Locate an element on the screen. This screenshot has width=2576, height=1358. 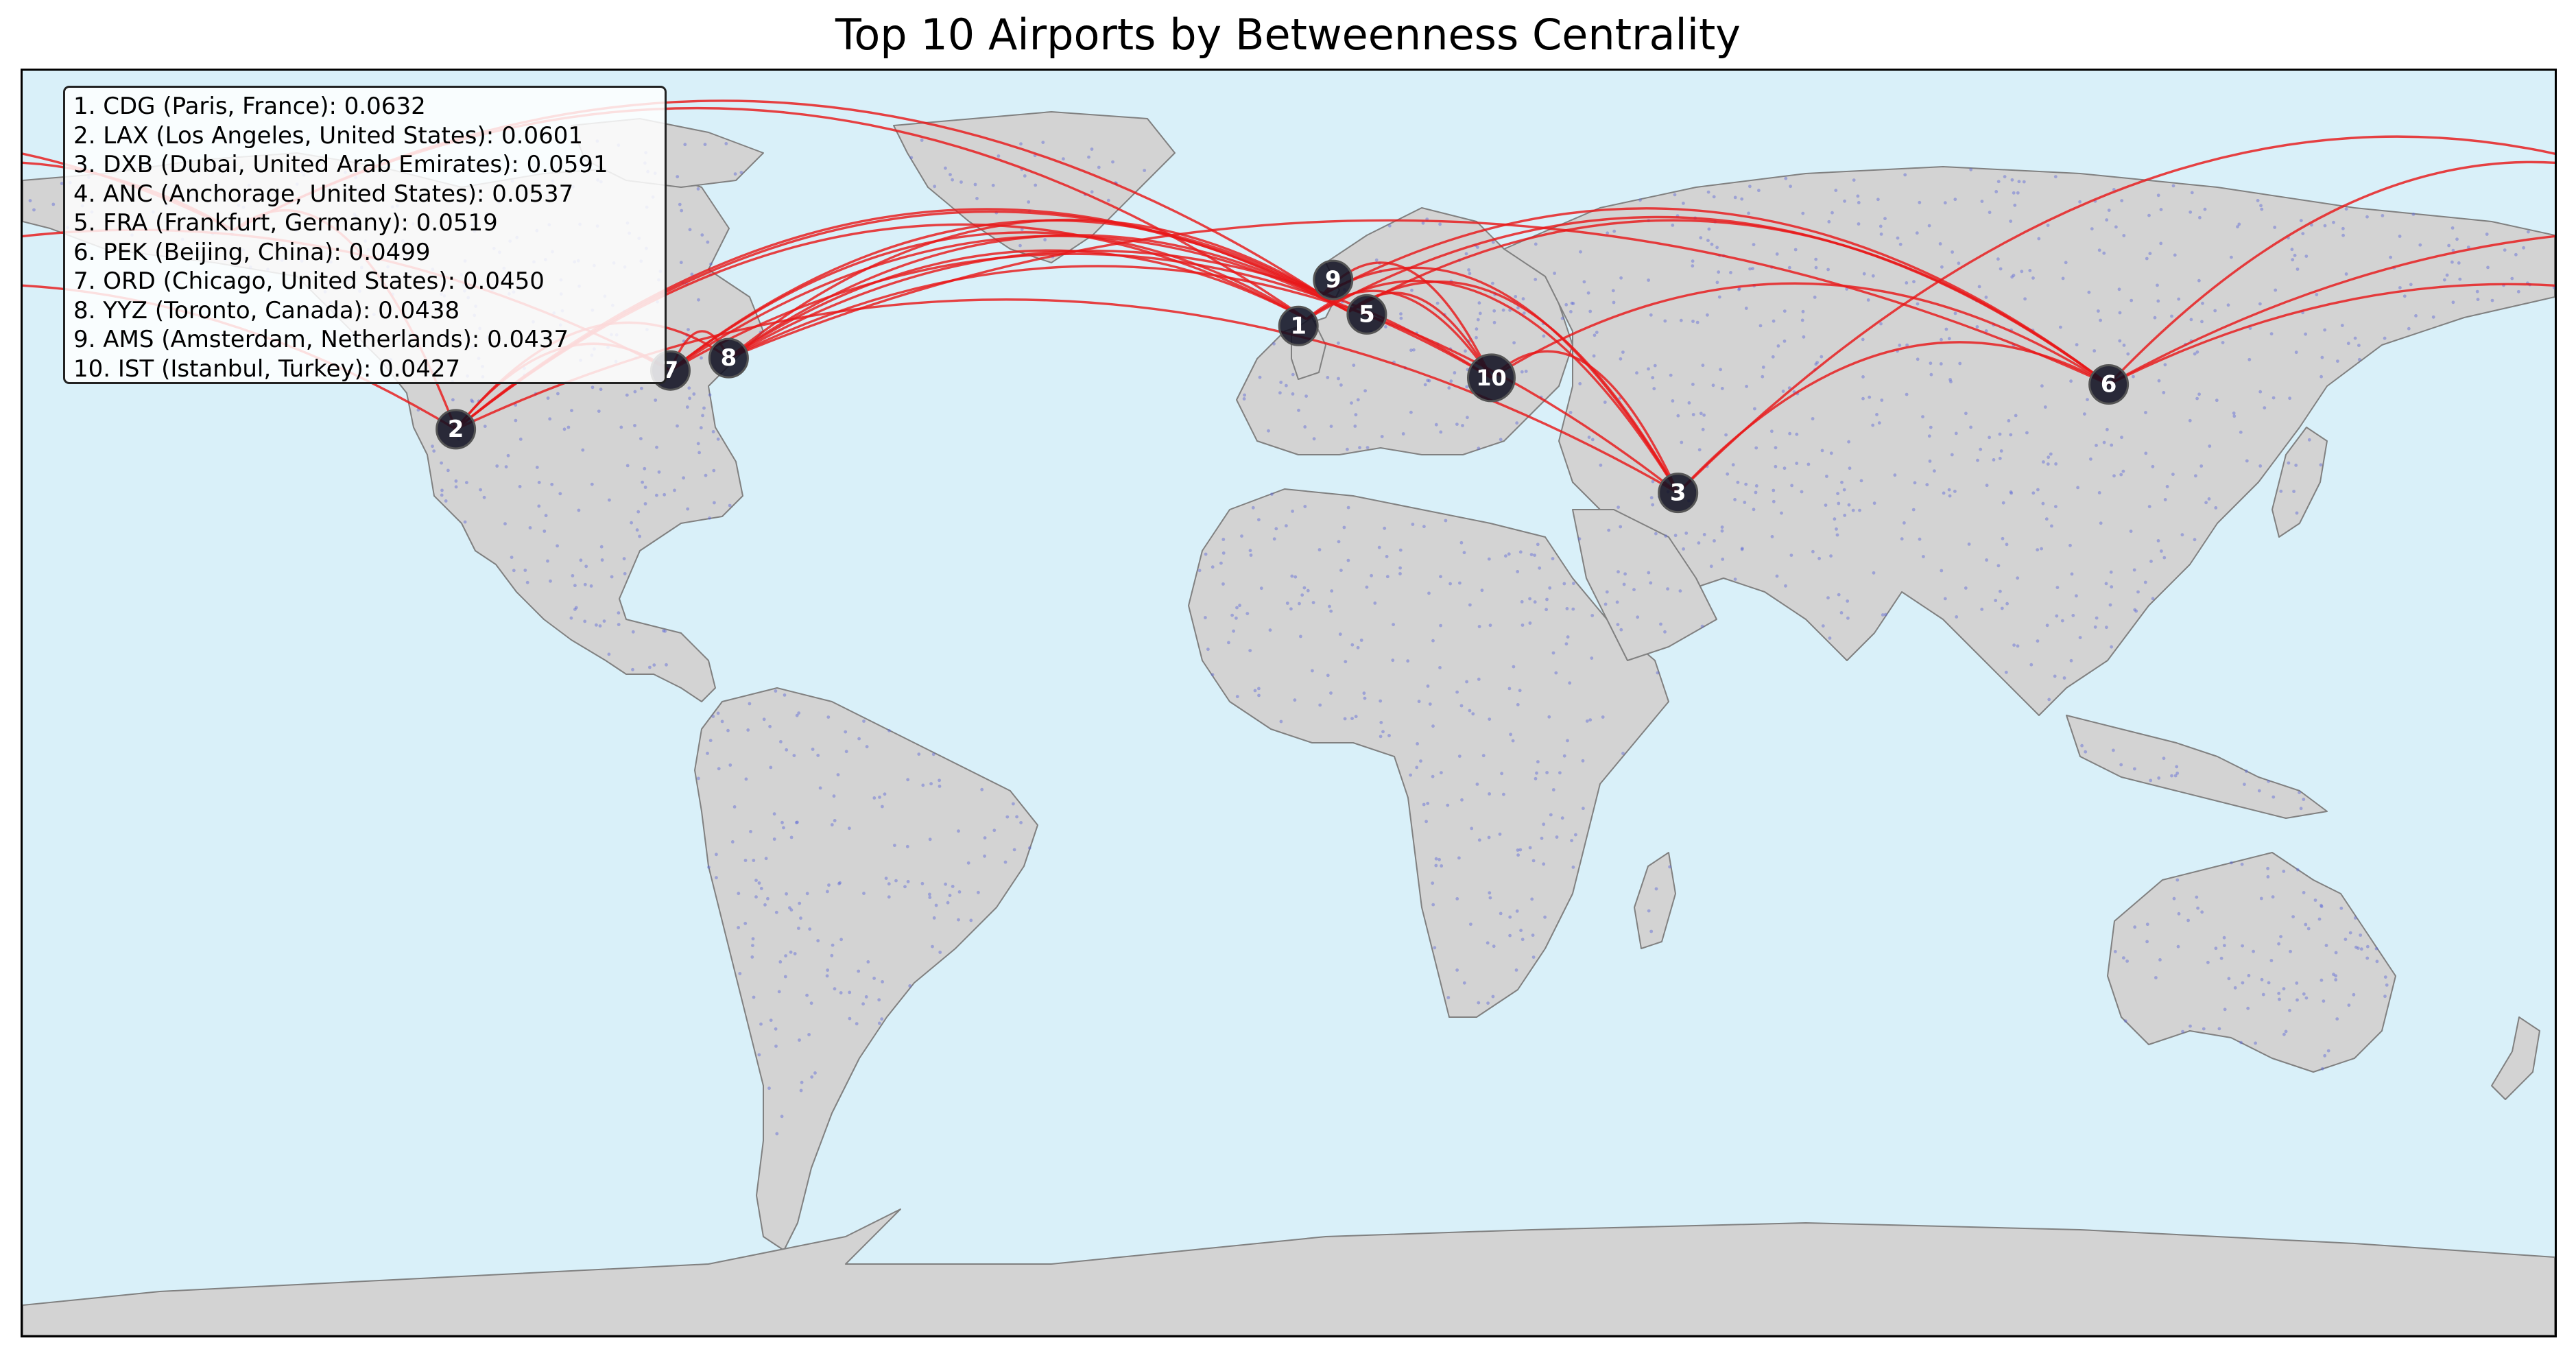
legend-entry: 8. YYZ (Toronto, Canada): 0.0438 is located at coordinates (266, 310).